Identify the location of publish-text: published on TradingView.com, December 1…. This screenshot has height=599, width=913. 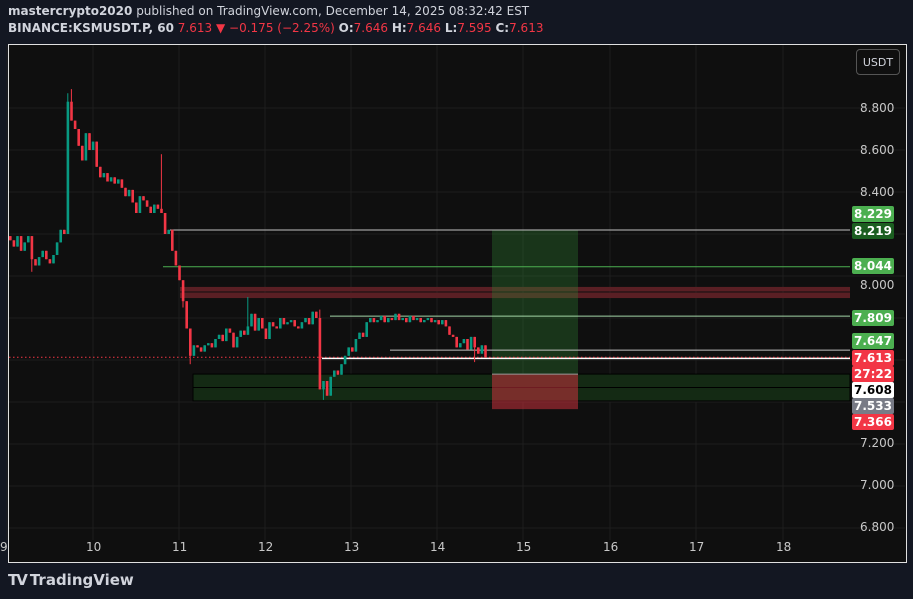
(333, 11).